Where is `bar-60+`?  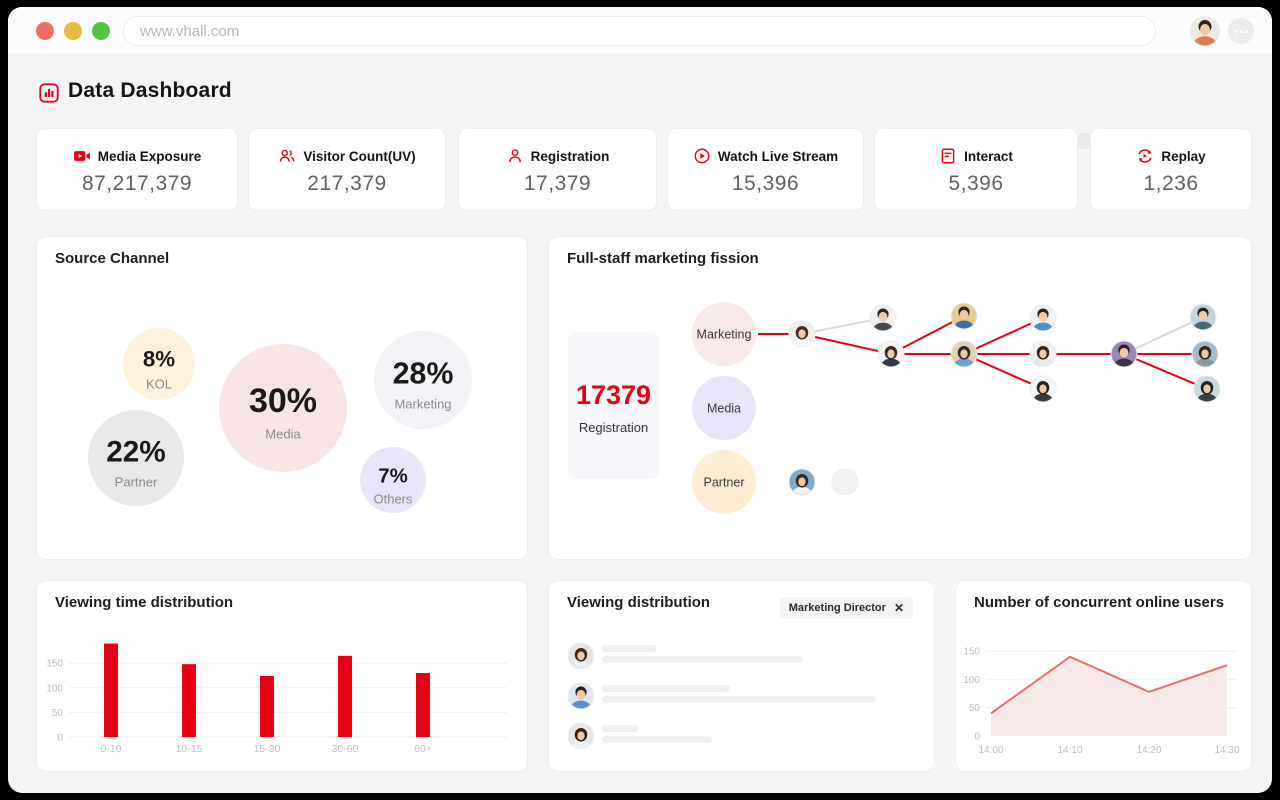
bar-60+ is located at coordinates (423, 705).